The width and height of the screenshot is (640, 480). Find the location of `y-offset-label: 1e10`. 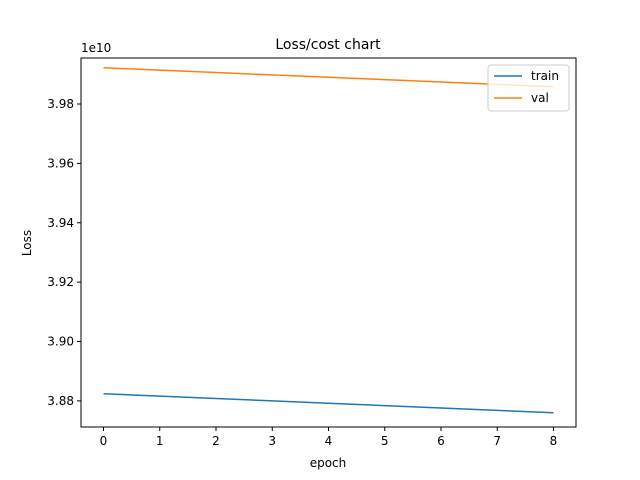

y-offset-label: 1e10 is located at coordinates (96, 48).